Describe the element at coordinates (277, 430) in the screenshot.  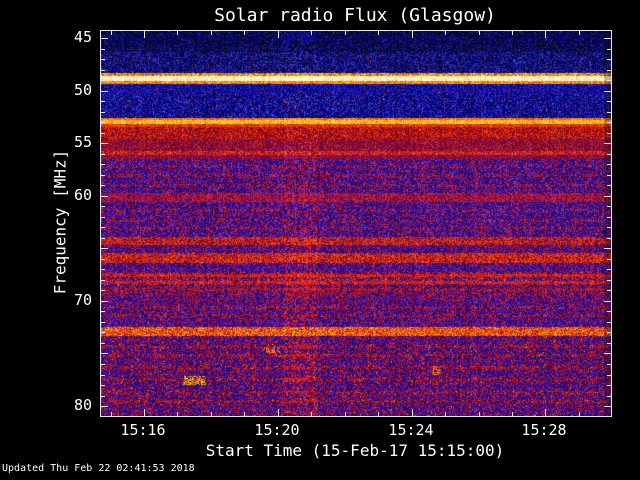
I see `x-tick-label: 15:20` at that location.